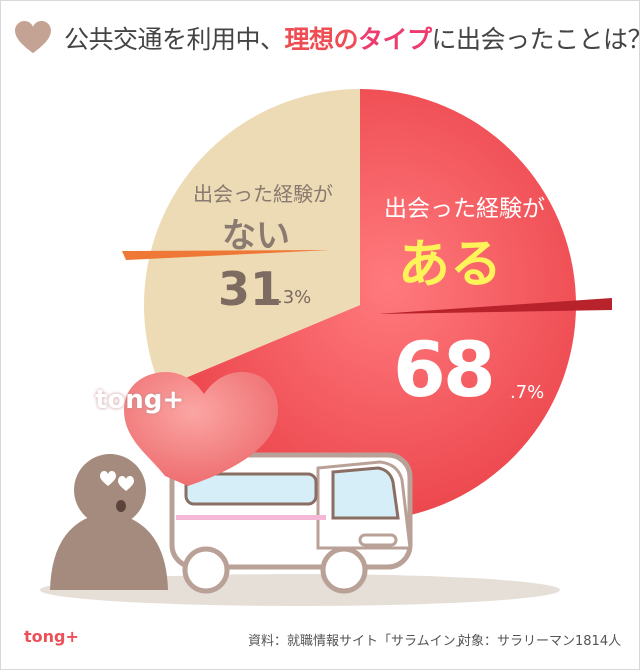 The height and width of the screenshot is (670, 640). I want to click on watermark-logo: tong+, so click(140, 400).